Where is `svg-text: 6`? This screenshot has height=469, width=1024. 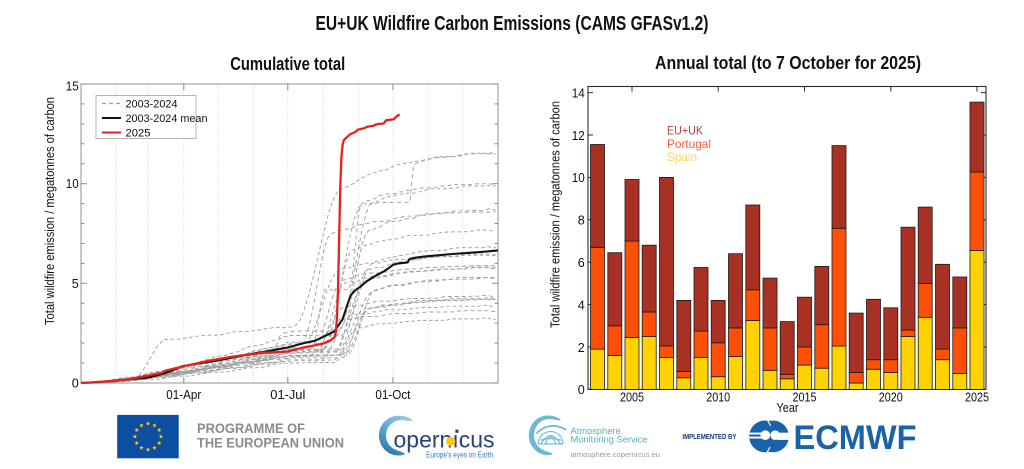
svg-text: 6 is located at coordinates (581, 263).